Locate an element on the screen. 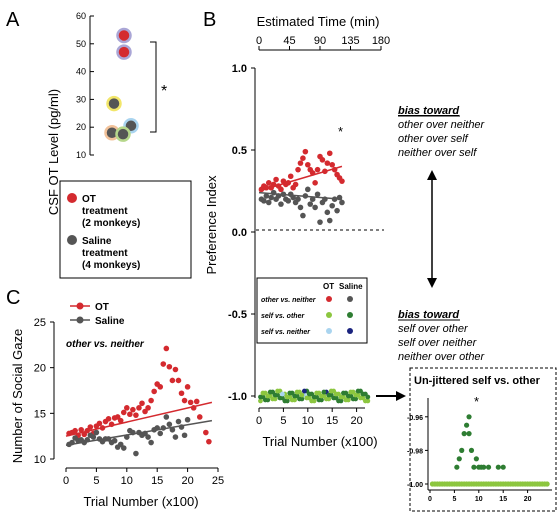 This screenshot has width=560, height=516. bias-bottom-heading: bias toward is located at coordinates (428, 315).